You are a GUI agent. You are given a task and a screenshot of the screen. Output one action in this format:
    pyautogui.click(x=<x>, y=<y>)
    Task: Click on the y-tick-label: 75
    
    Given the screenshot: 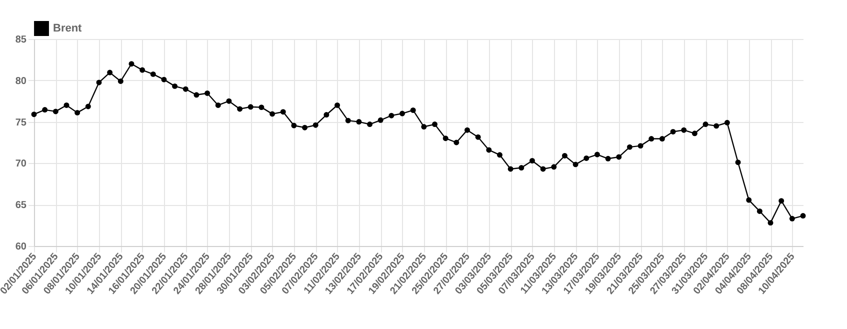 What is the action you would take?
    pyautogui.click(x=21, y=122)
    